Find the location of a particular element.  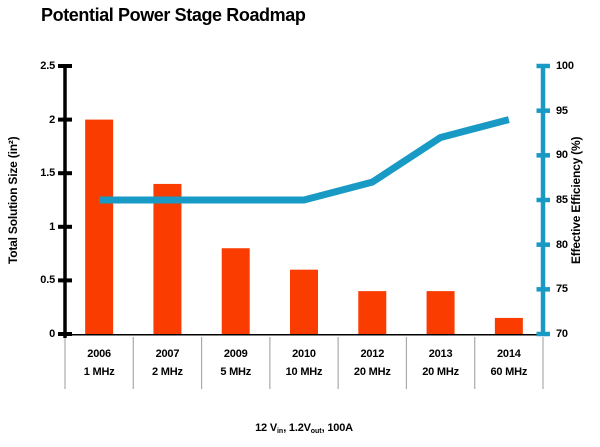

x-category-2007: 2007 2 MHz is located at coordinates (167, 367).